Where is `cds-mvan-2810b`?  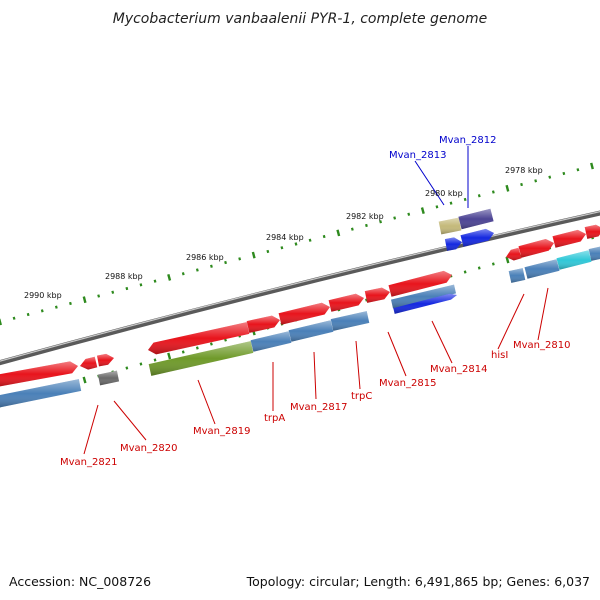
cds-mvan-2810b is located at coordinates (574, 260).